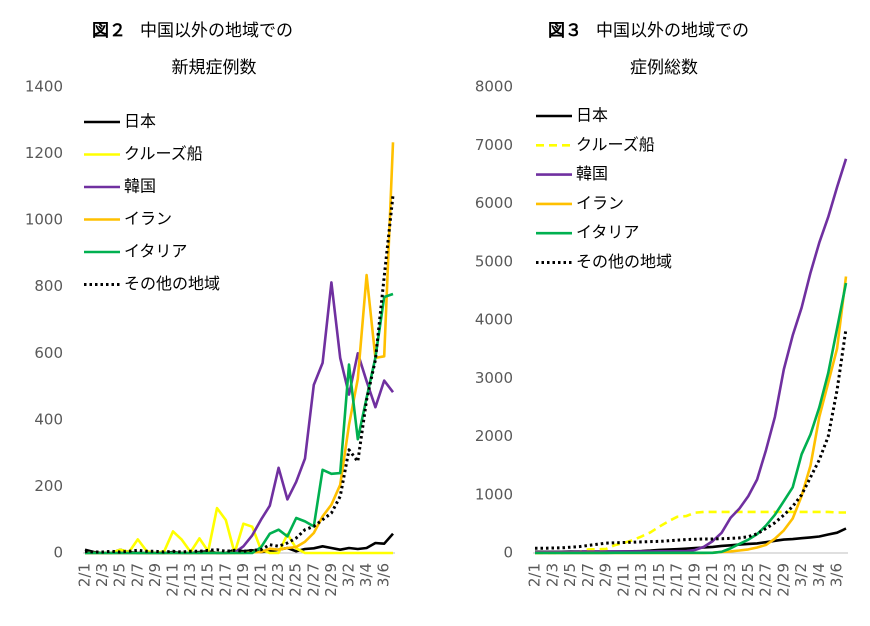 The width and height of the screenshot is (870, 626). What do you see at coordinates (214, 68) in the screenshot?
I see `title-line: 新規症例数` at bounding box center [214, 68].